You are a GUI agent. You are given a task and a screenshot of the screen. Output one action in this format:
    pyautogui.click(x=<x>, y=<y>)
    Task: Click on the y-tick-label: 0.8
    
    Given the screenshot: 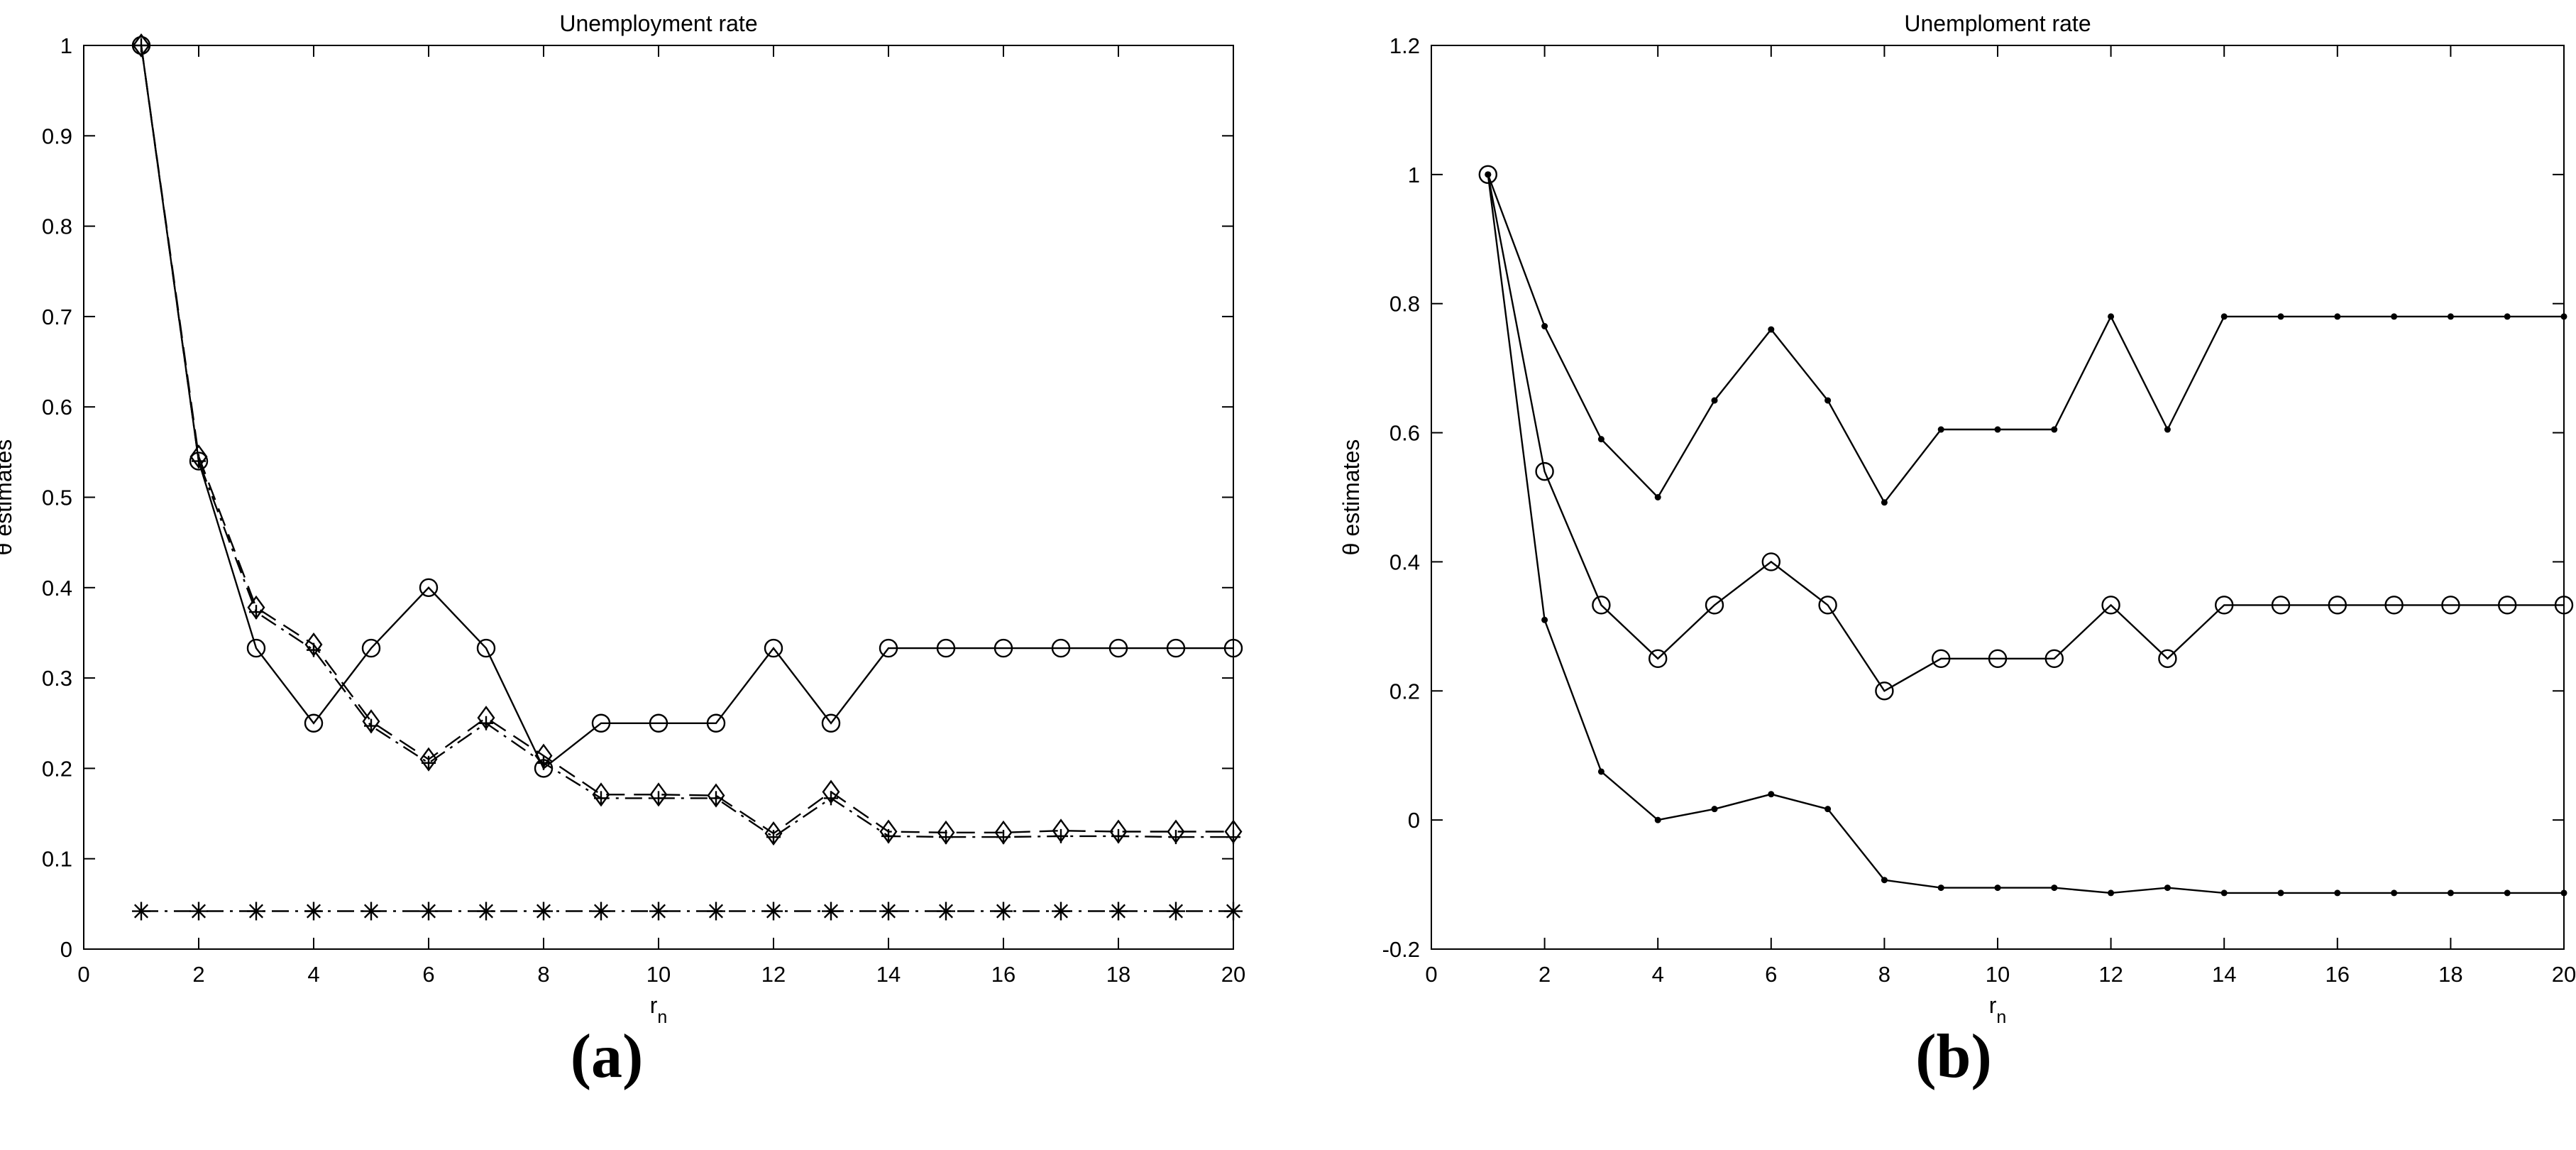 What is the action you would take?
    pyautogui.click(x=1404, y=304)
    